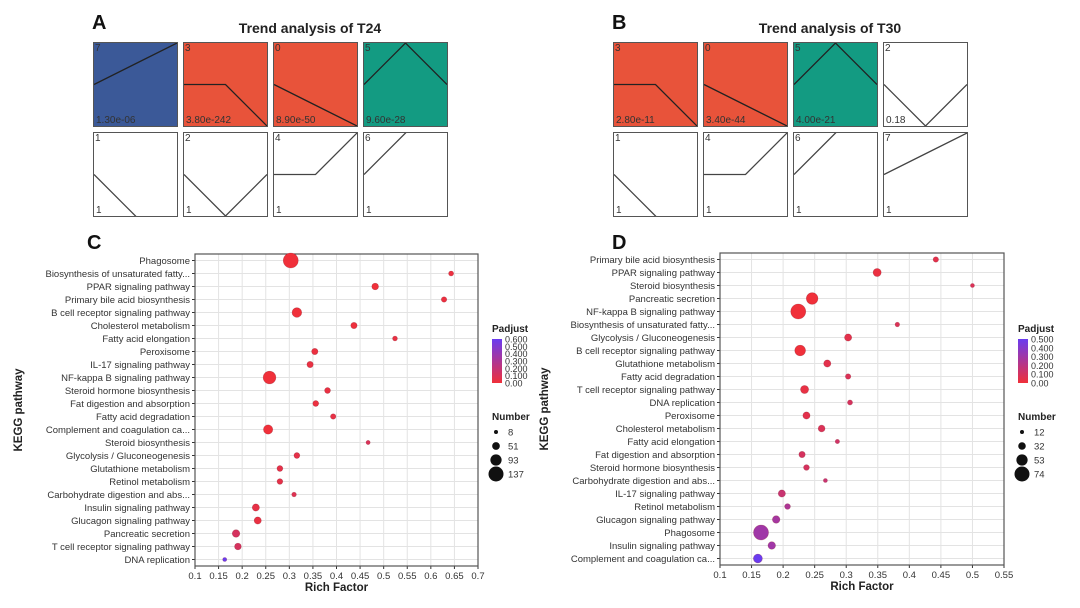 The height and width of the screenshot is (608, 1080). Describe the element at coordinates (646, 390) in the screenshot. I see `pathway-label: T cell receptor signaling pathway` at that location.